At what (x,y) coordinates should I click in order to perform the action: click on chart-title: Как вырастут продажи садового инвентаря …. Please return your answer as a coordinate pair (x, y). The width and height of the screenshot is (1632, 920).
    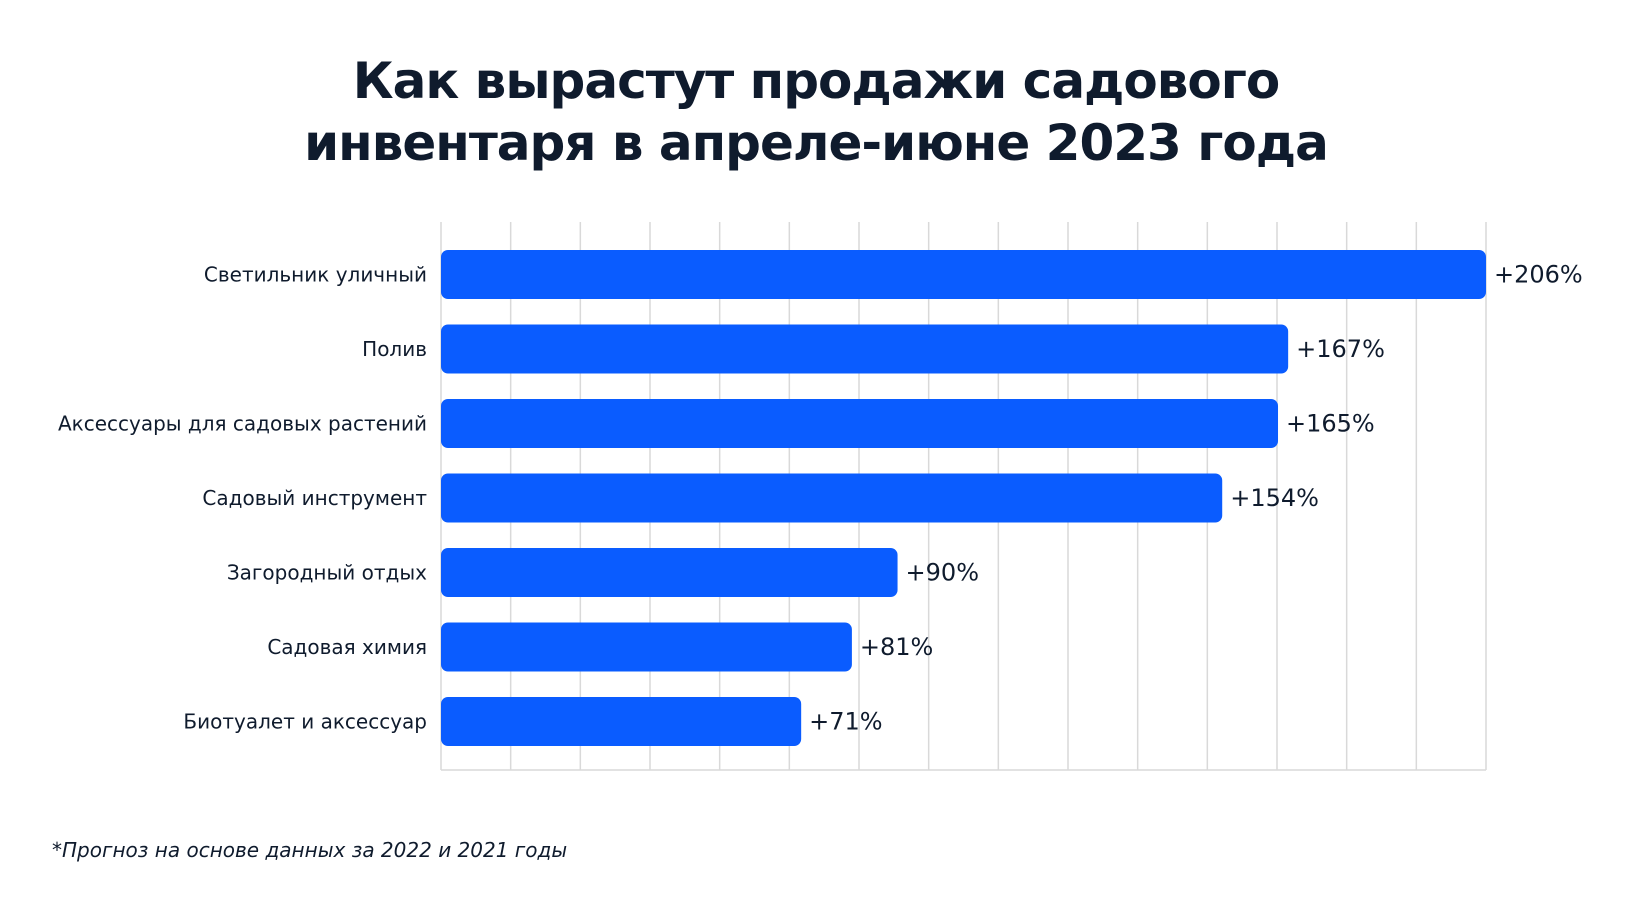
    Looking at the image, I should click on (816, 112).